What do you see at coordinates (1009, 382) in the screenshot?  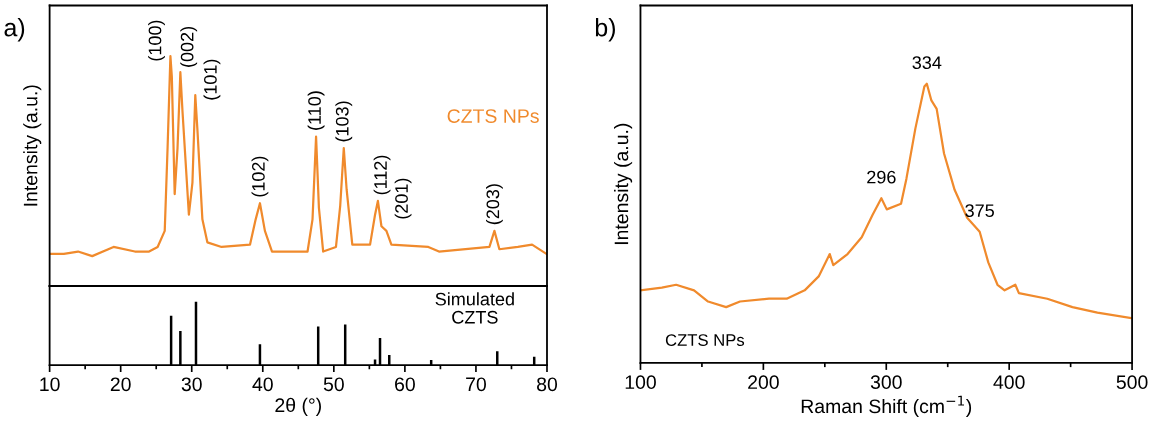 I see `x-tick-label: 400` at bounding box center [1009, 382].